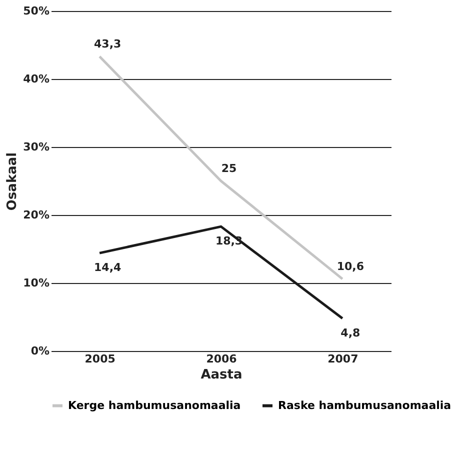 Image resolution: width=463 pixels, height=459 pixels. I want to click on x-tick-label: 2007, so click(343, 359).